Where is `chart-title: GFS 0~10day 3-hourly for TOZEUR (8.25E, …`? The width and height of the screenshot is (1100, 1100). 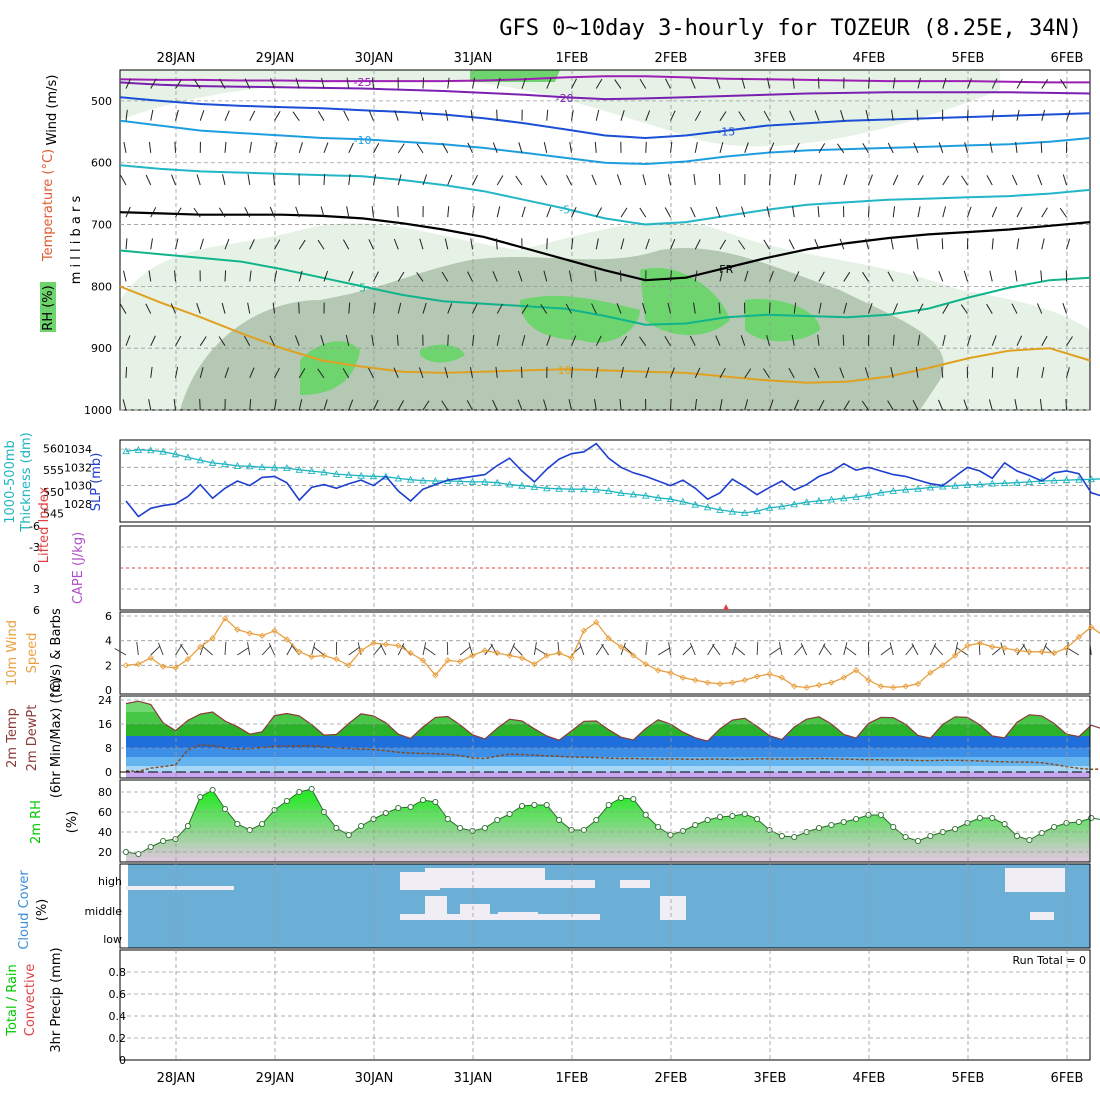
chart-title: GFS 0~10day 3-hourly for TOZEUR (8.25E, … is located at coordinates (790, 28).